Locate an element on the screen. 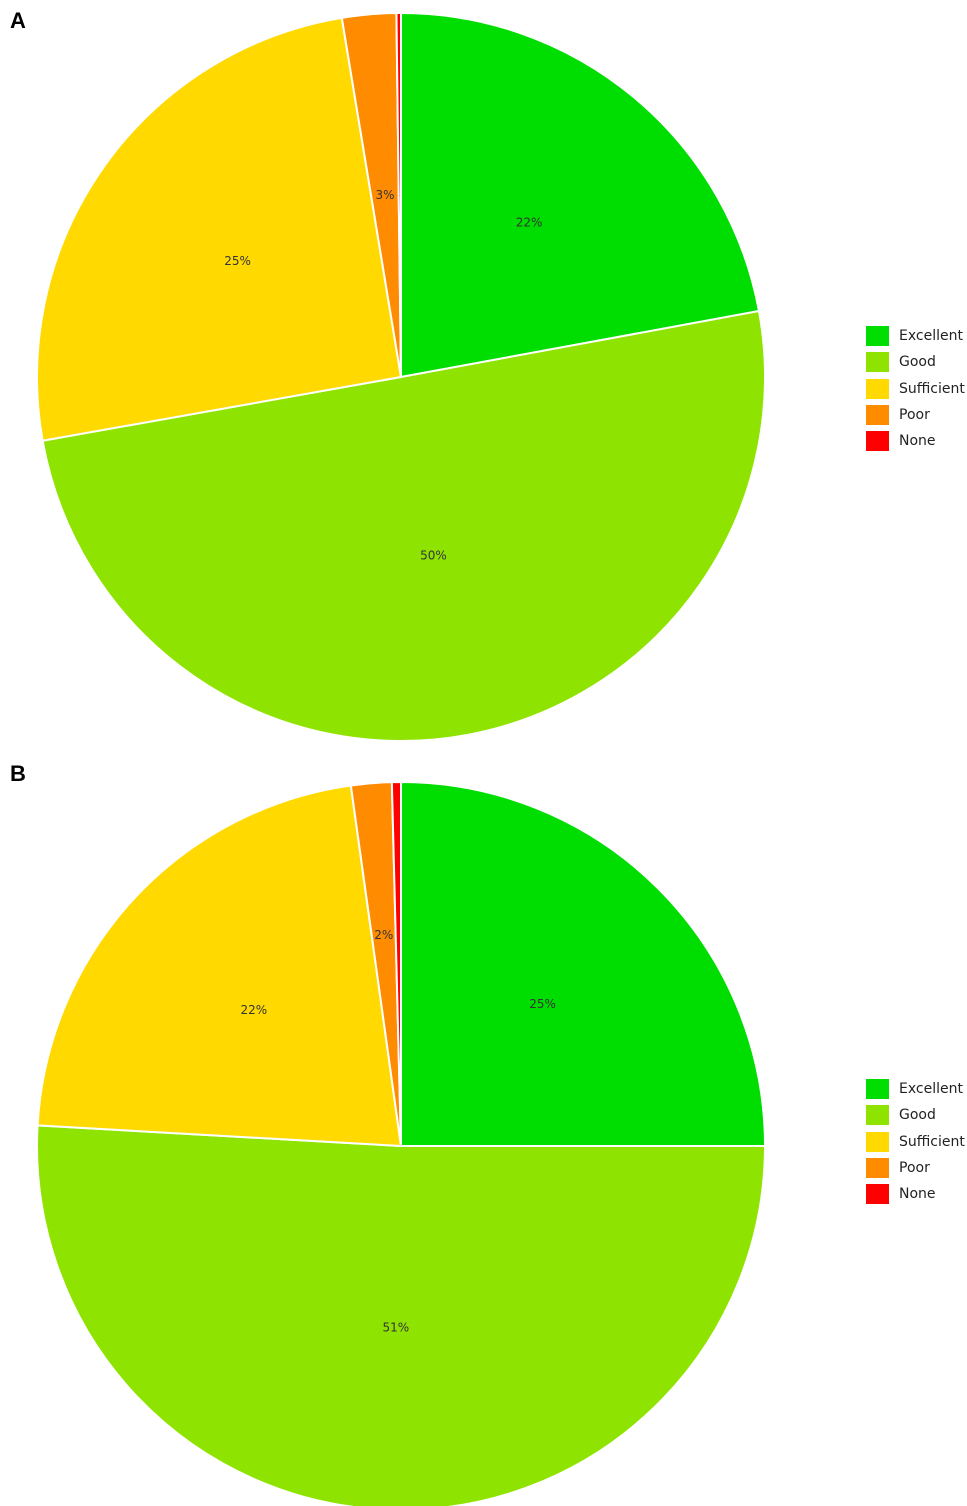  data-label-sufficient: 25% is located at coordinates (237, 261).